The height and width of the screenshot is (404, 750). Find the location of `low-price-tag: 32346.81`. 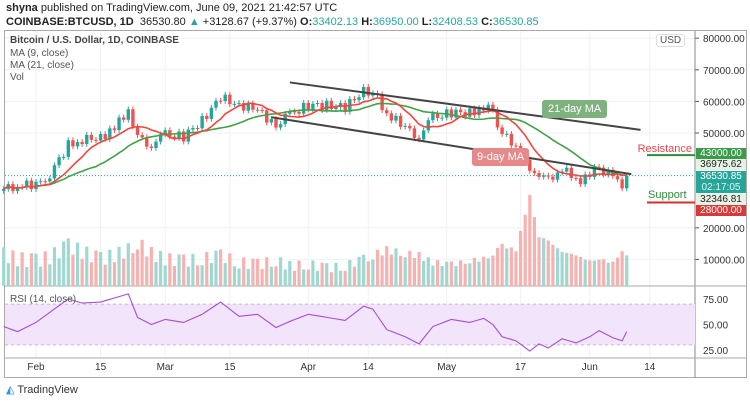

low-price-tag: 32346.81 is located at coordinates (721, 199).